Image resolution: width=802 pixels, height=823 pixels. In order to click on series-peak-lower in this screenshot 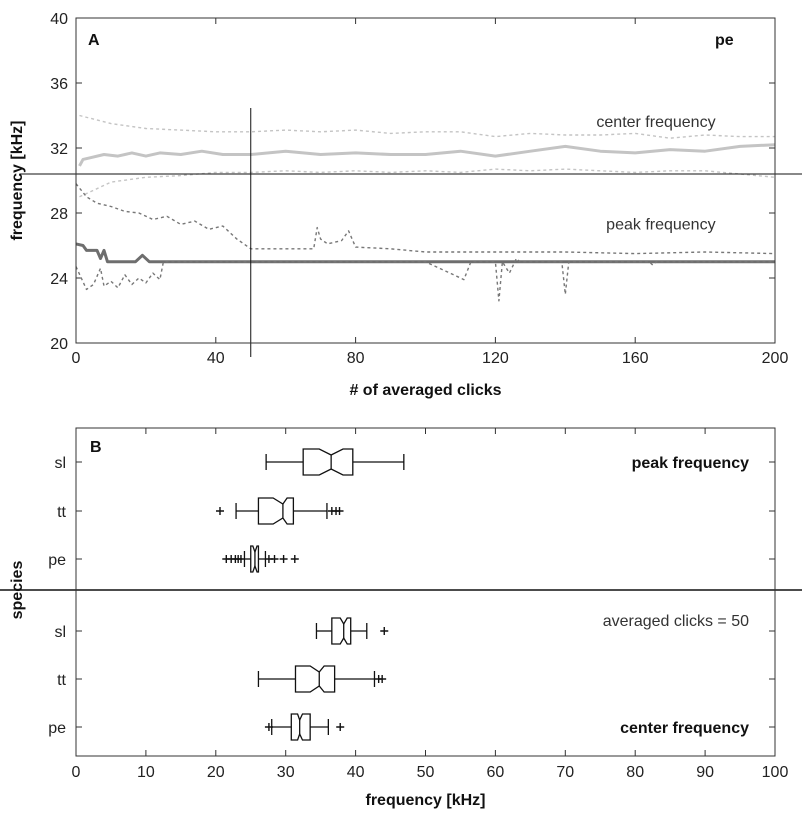, I will do `click(425, 279)`.